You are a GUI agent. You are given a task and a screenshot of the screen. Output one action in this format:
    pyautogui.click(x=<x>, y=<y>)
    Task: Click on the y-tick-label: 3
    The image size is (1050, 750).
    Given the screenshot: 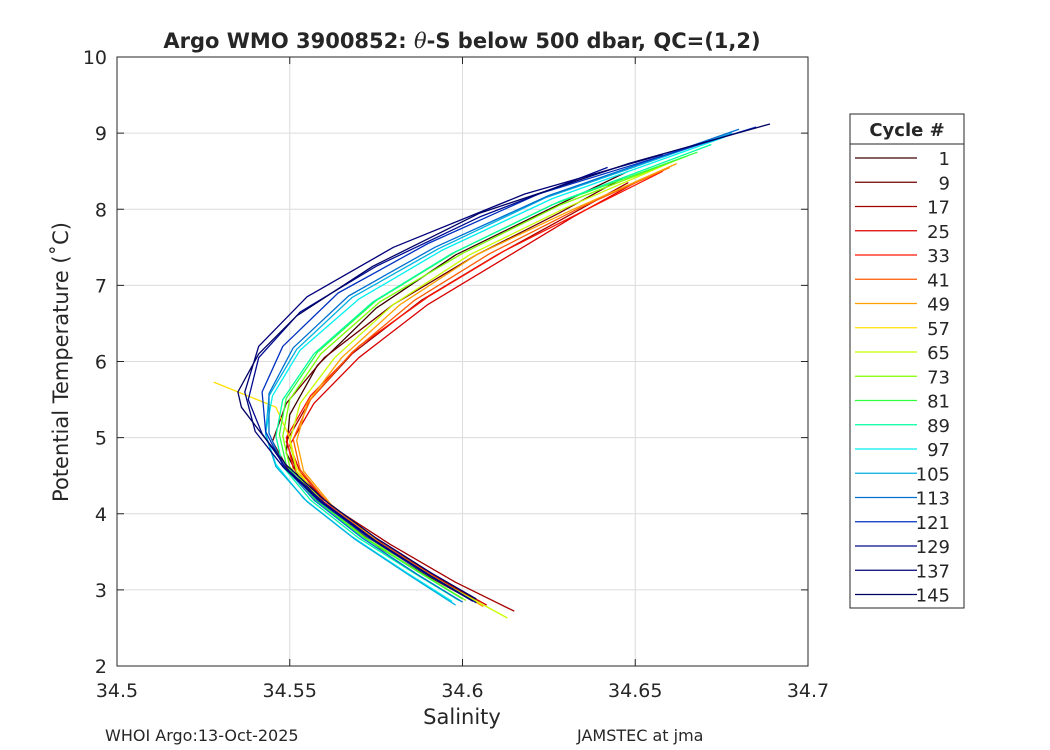 What is the action you would take?
    pyautogui.click(x=101, y=591)
    